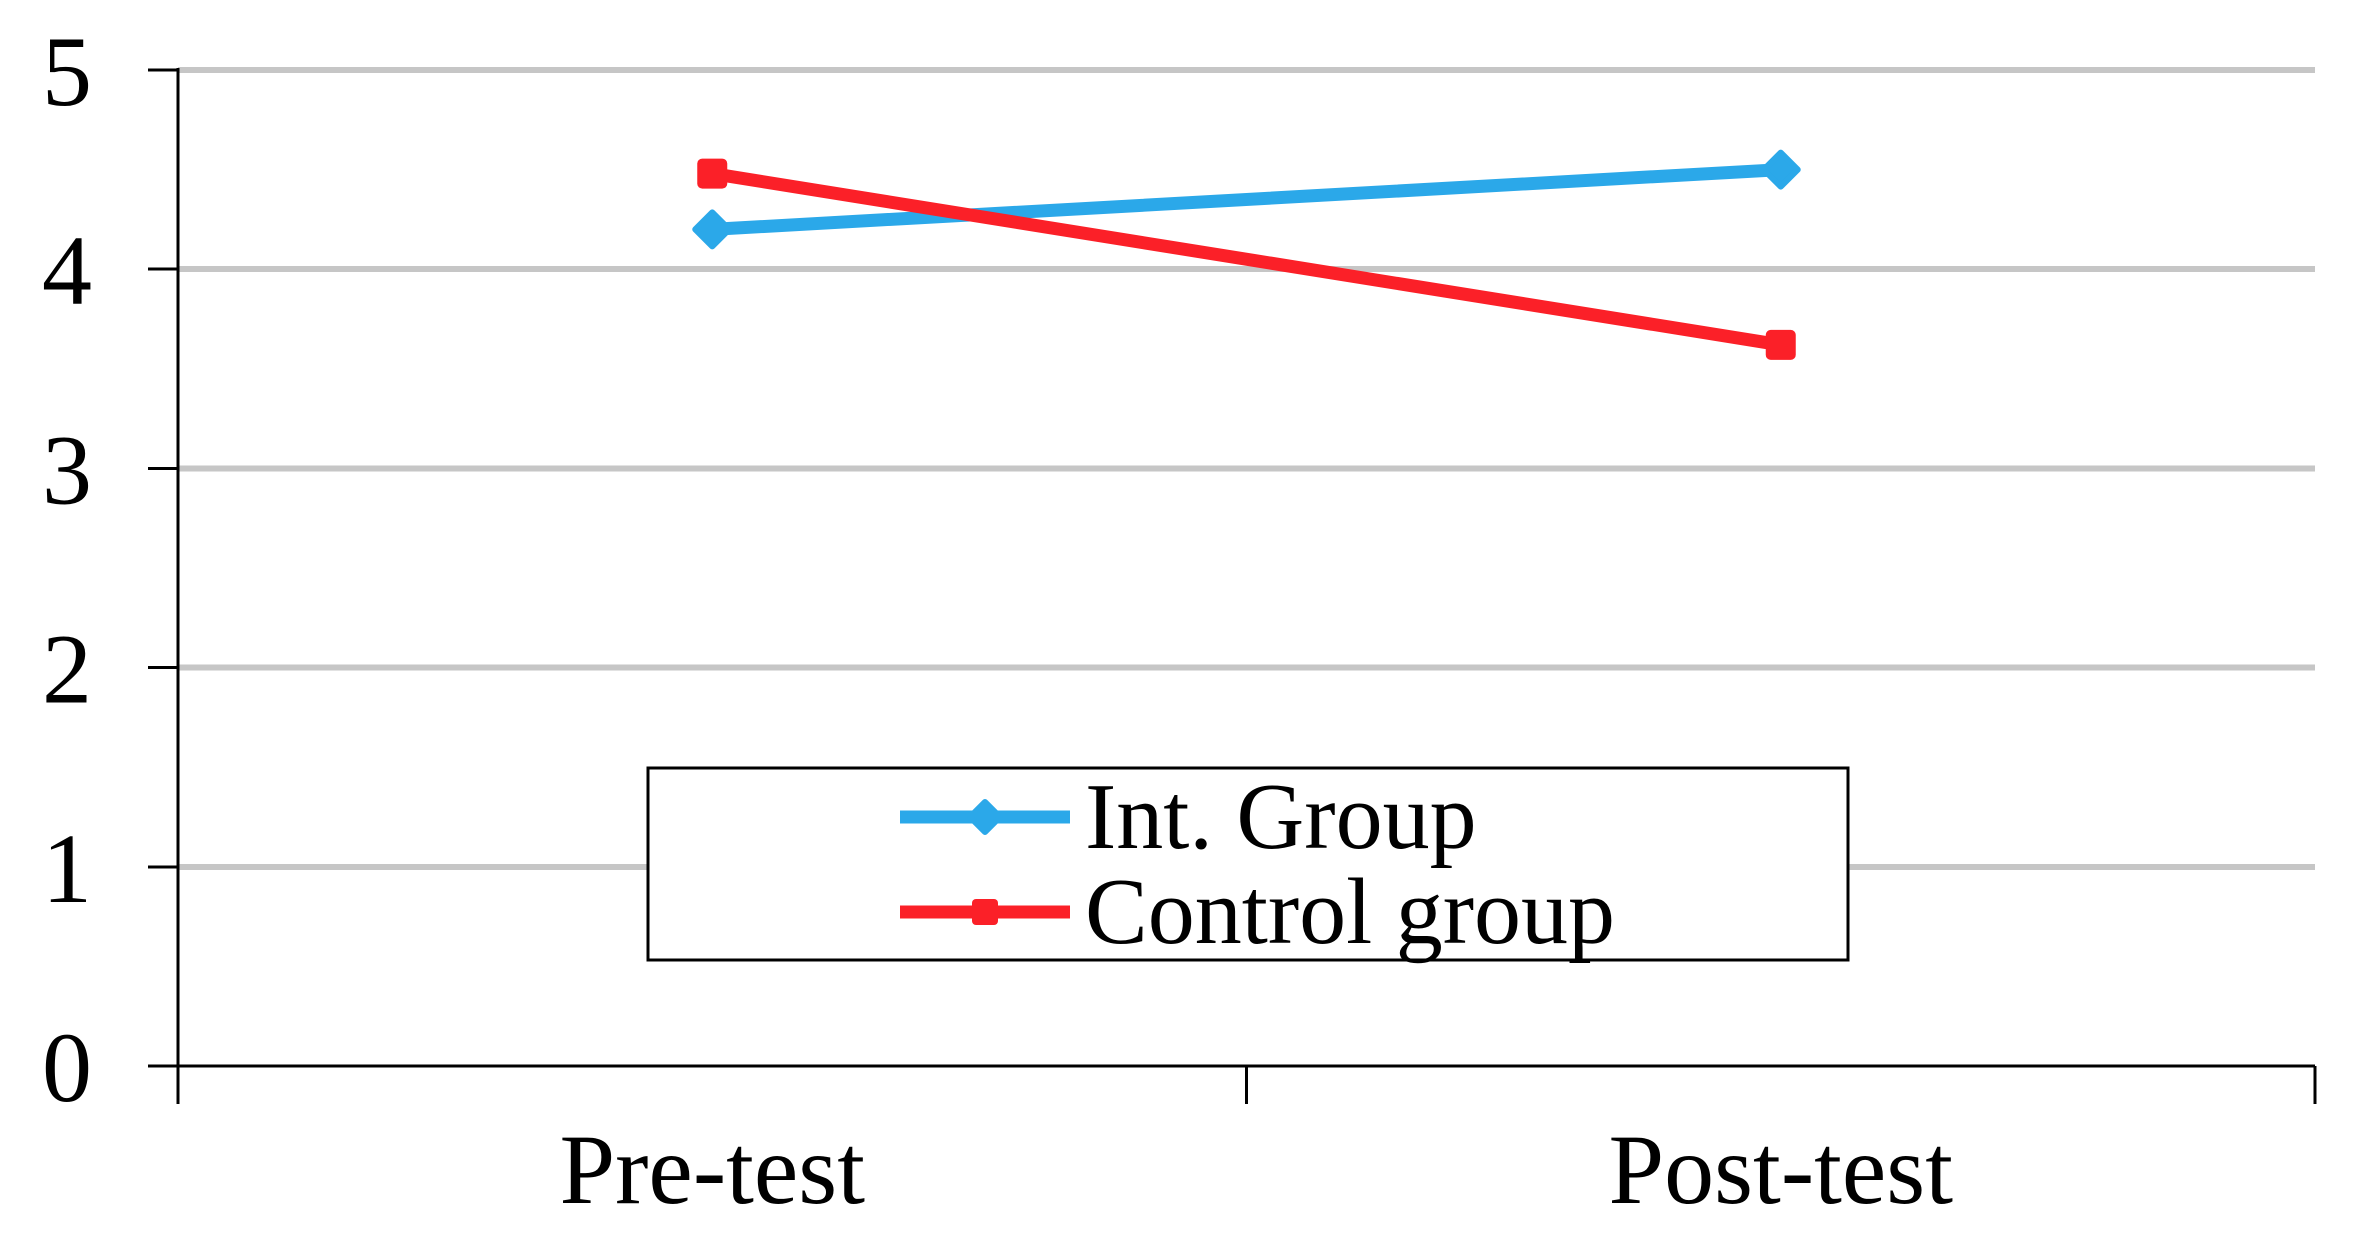  I want to click on legend-label-control-group: Control group, so click(1350, 912).